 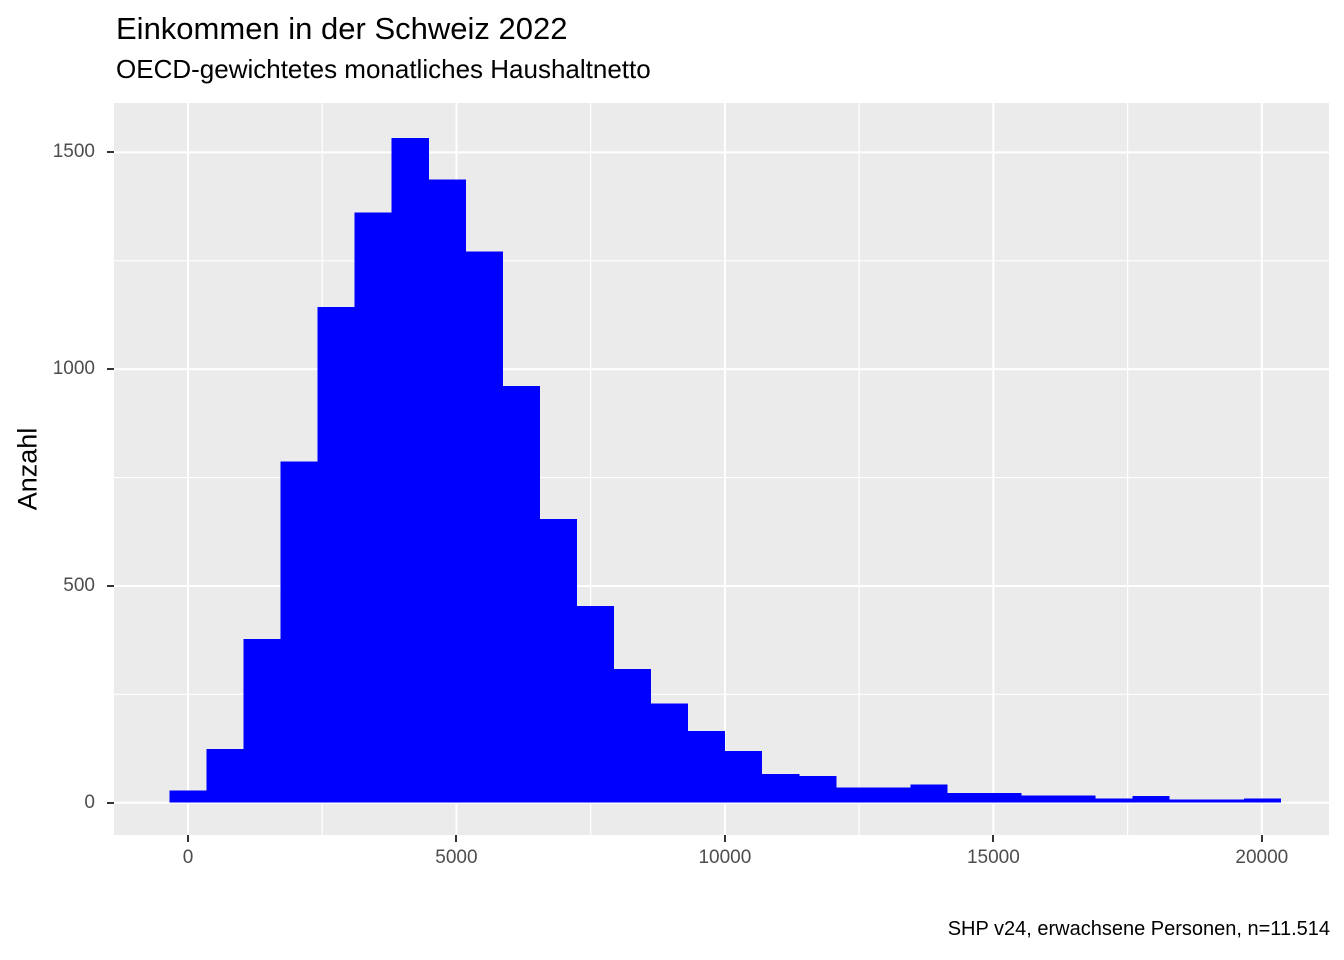 I want to click on x-tick-label: 15000, so click(x=993, y=857).